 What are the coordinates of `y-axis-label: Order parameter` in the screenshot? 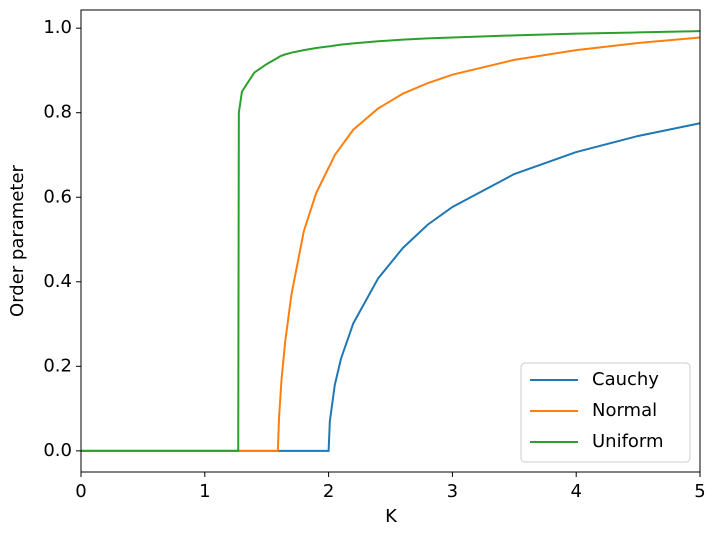 It's located at (17, 240).